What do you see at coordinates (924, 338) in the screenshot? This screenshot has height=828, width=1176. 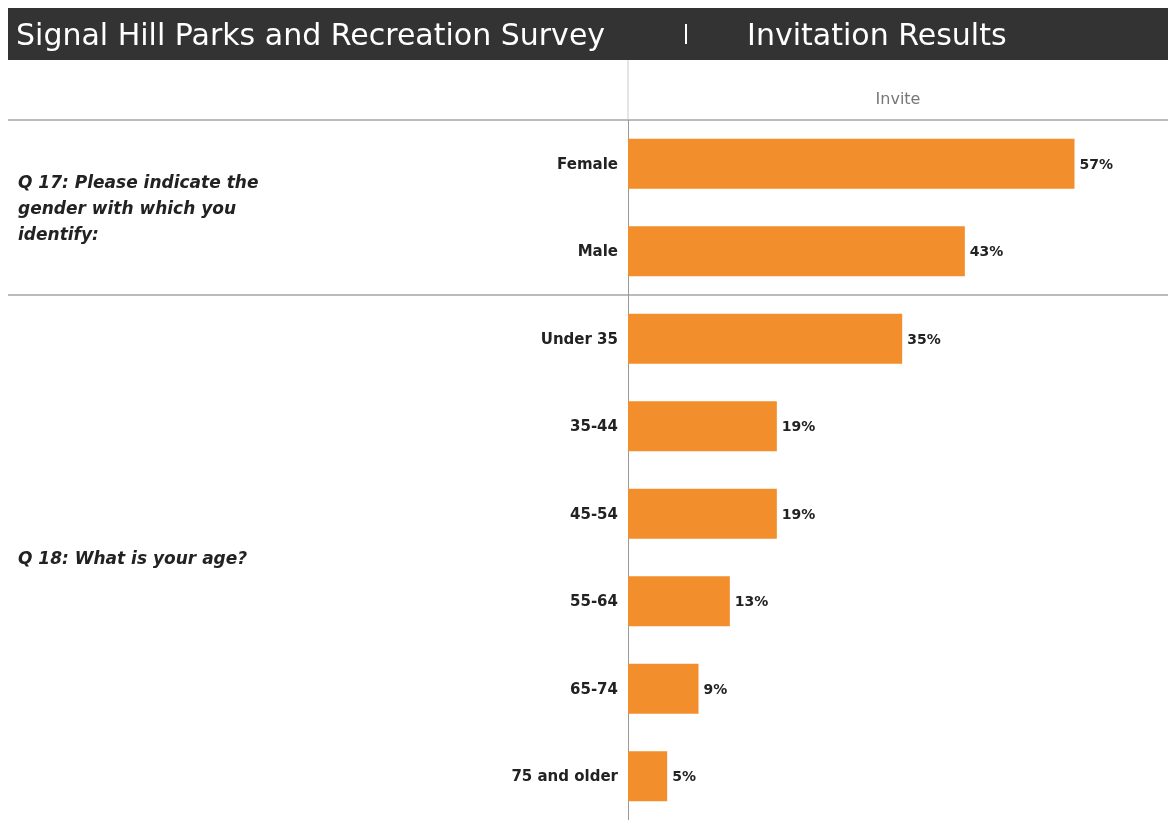 I see `data-label: 35%` at bounding box center [924, 338].